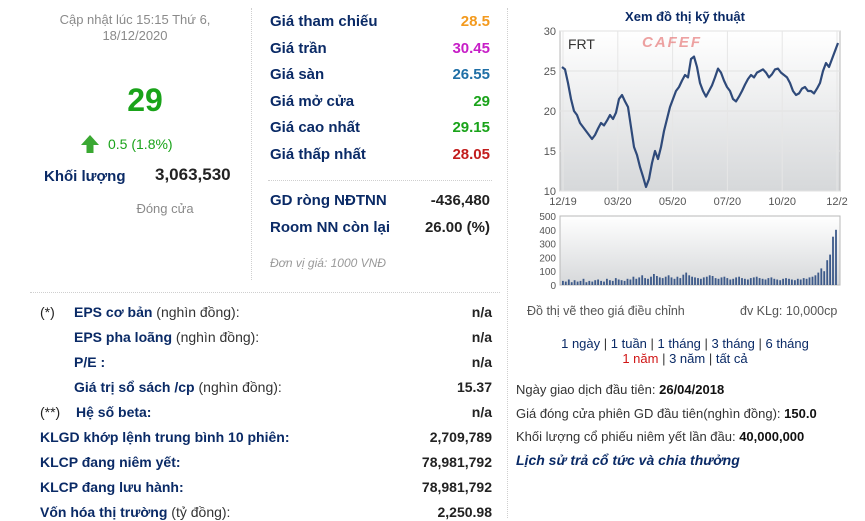  Describe the element at coordinates (628, 343) in the screenshot. I see `range-option: 1 tuần` at that location.